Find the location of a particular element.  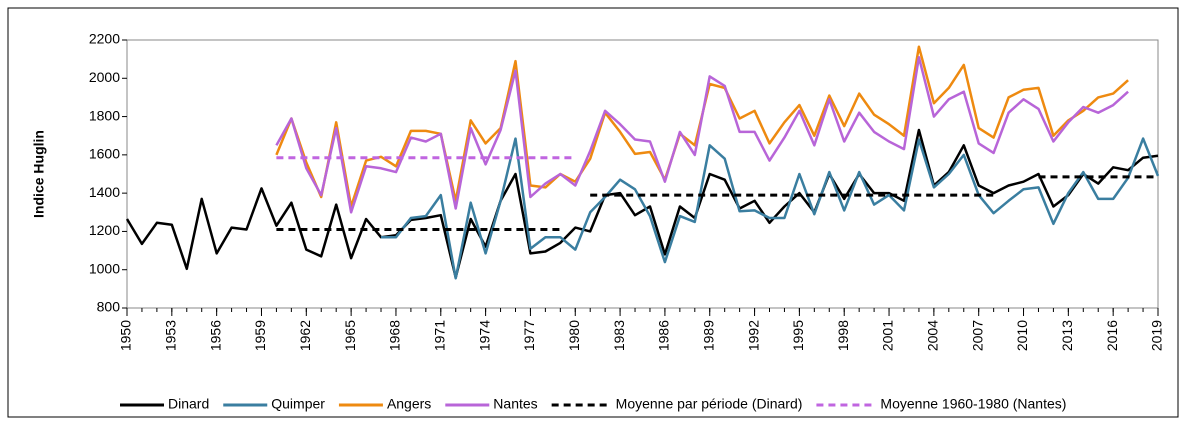

x-tick-label: 2010 is located at coordinates (1022, 335).